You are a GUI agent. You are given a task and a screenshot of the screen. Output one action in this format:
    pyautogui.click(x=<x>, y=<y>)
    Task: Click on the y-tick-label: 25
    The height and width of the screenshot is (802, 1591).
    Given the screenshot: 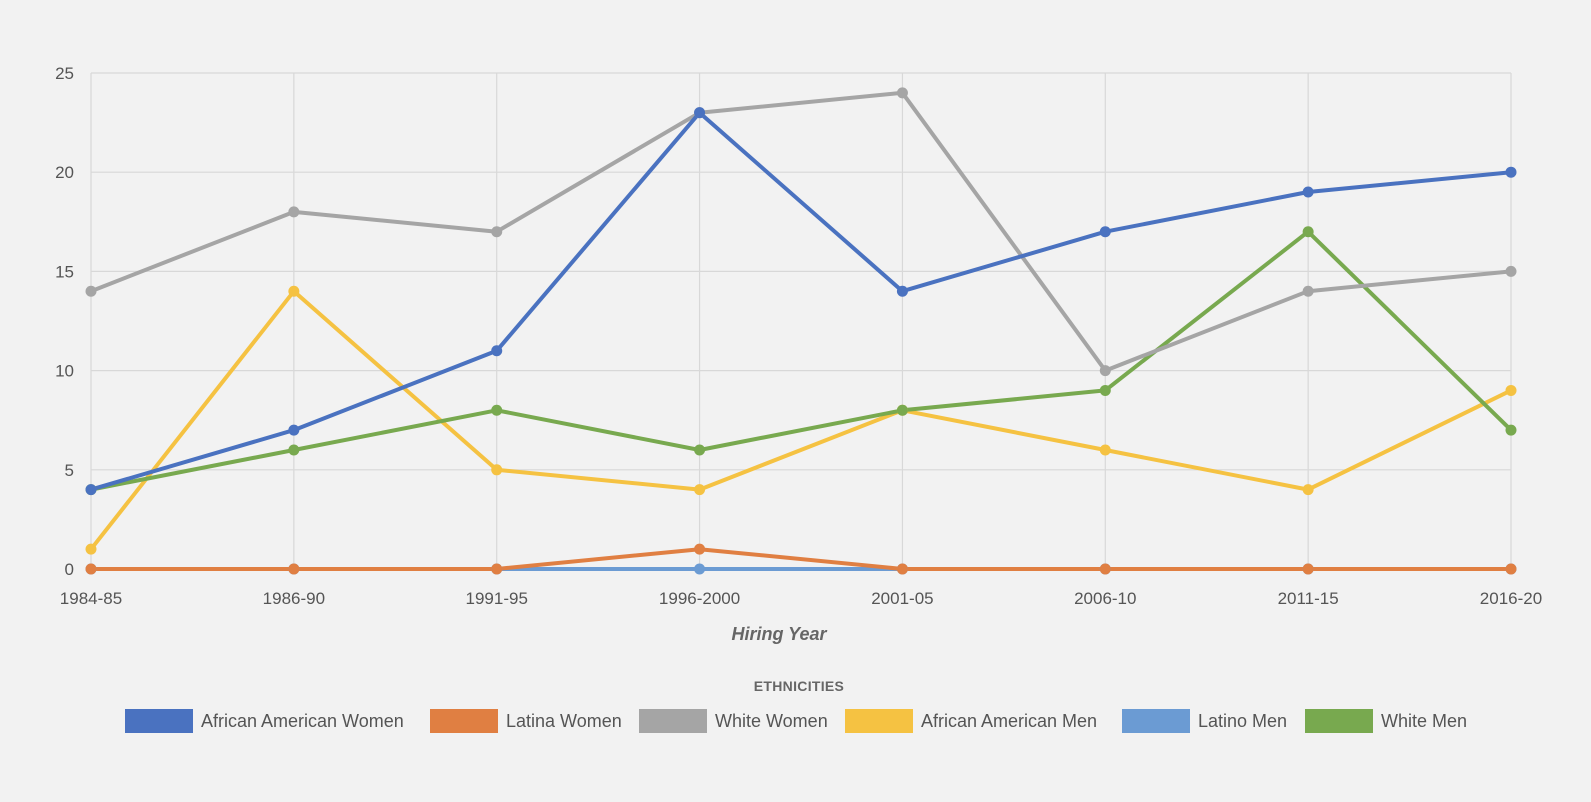 What is the action you would take?
    pyautogui.click(x=64, y=73)
    